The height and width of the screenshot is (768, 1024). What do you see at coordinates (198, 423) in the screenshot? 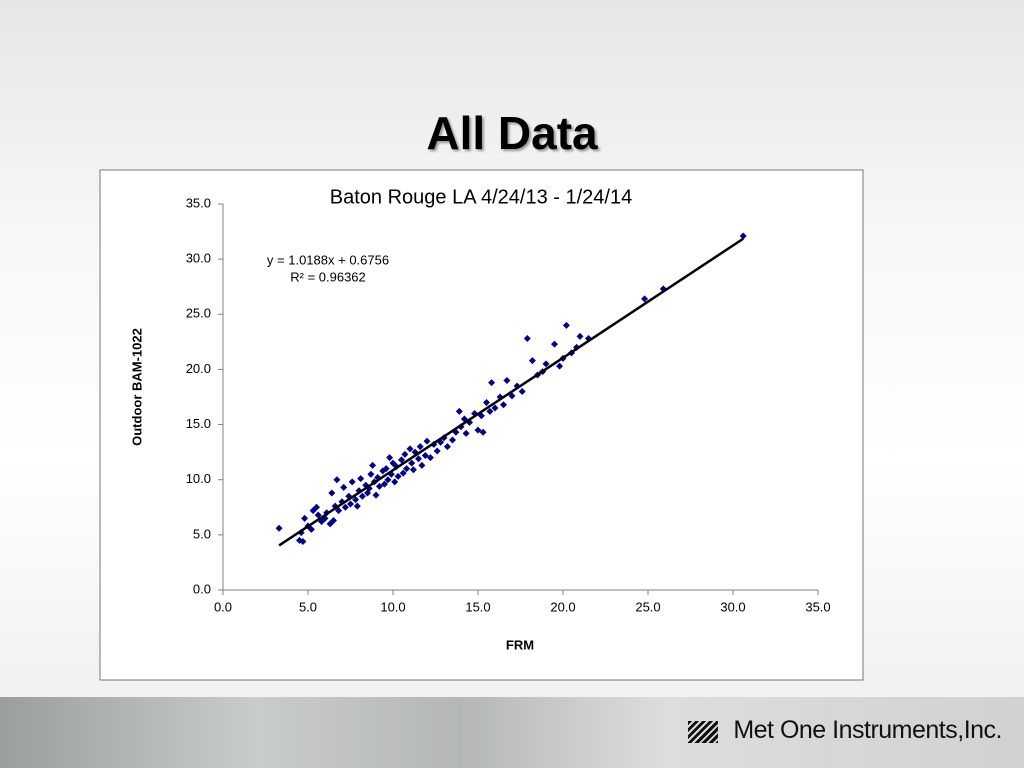
I see `y-tick-label: 15.0` at bounding box center [198, 423].